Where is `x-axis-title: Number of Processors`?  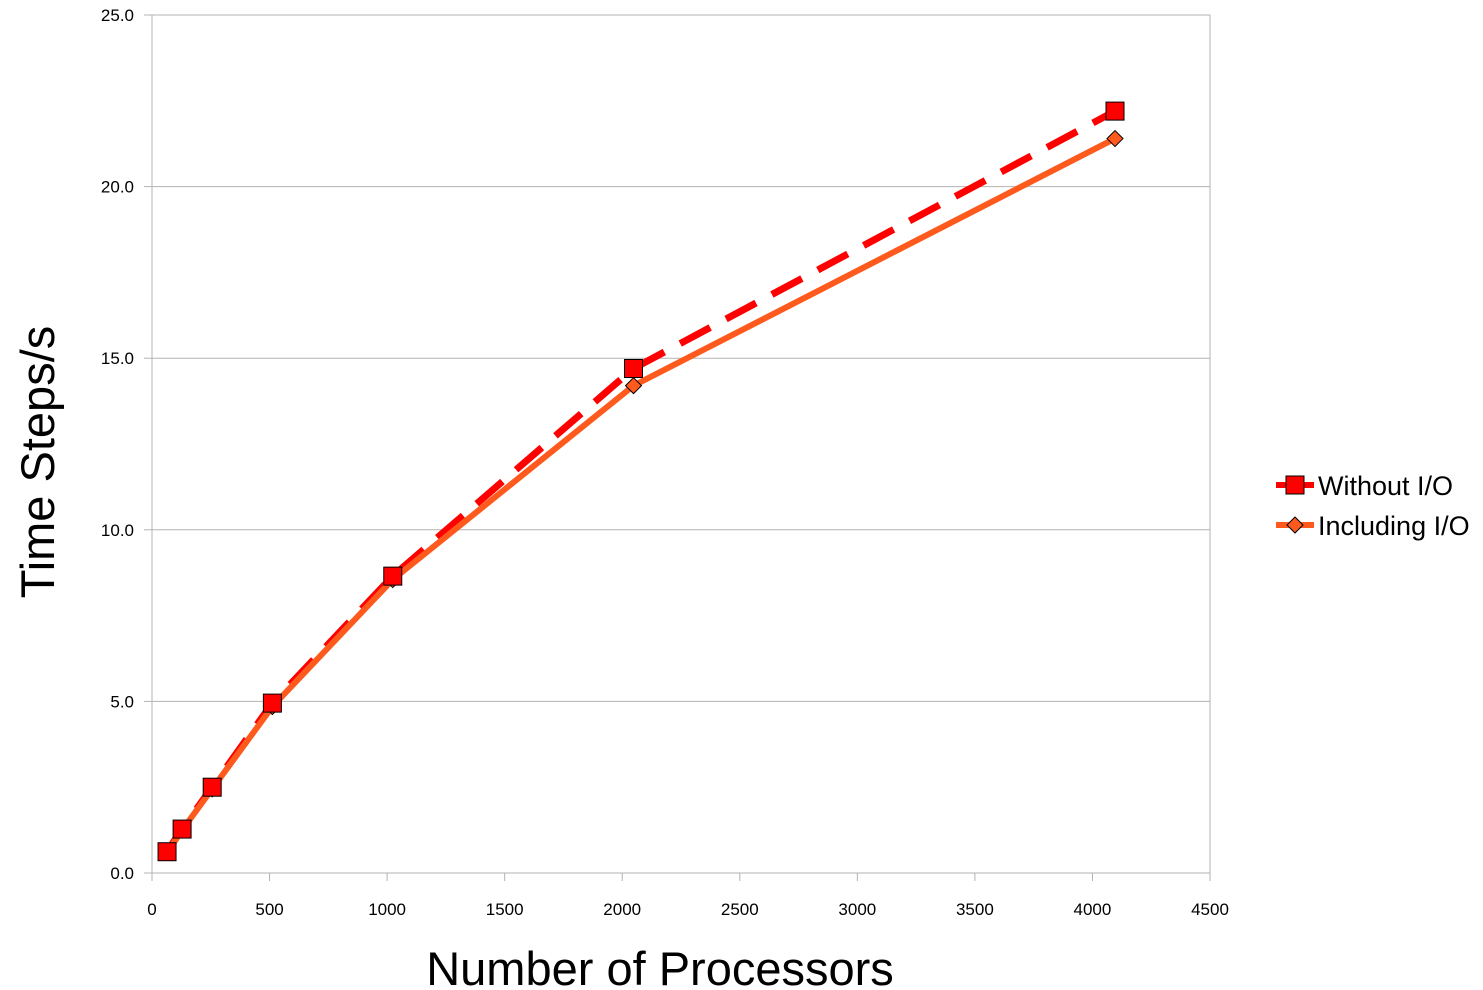
x-axis-title: Number of Processors is located at coordinates (660, 966).